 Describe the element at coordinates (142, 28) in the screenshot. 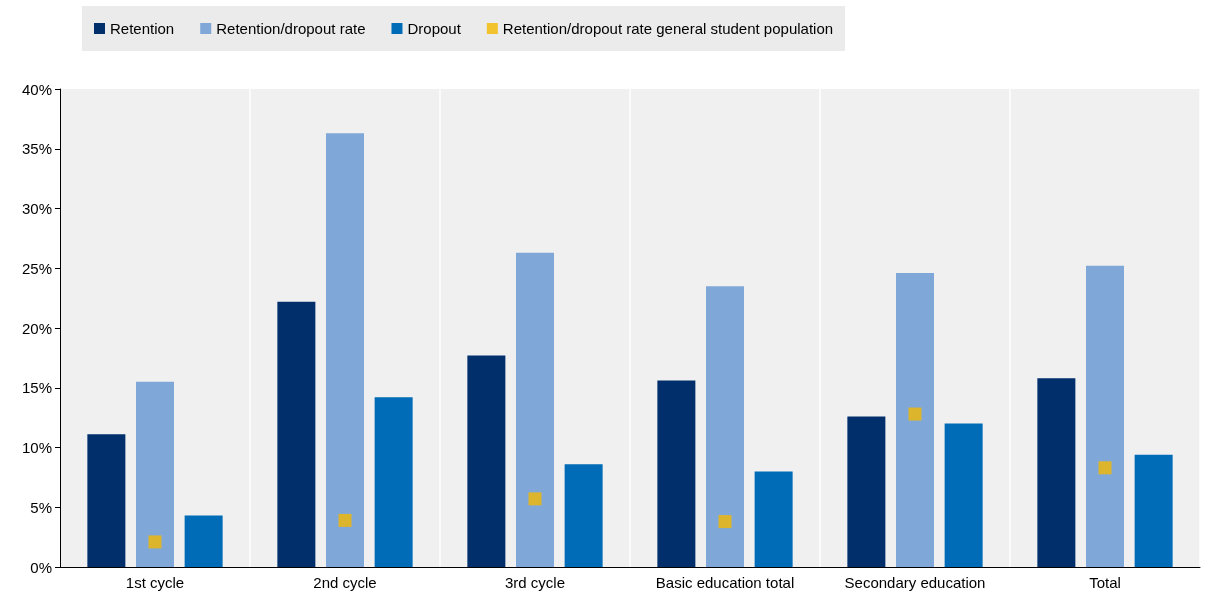

I see `legend-label: Retention` at that location.